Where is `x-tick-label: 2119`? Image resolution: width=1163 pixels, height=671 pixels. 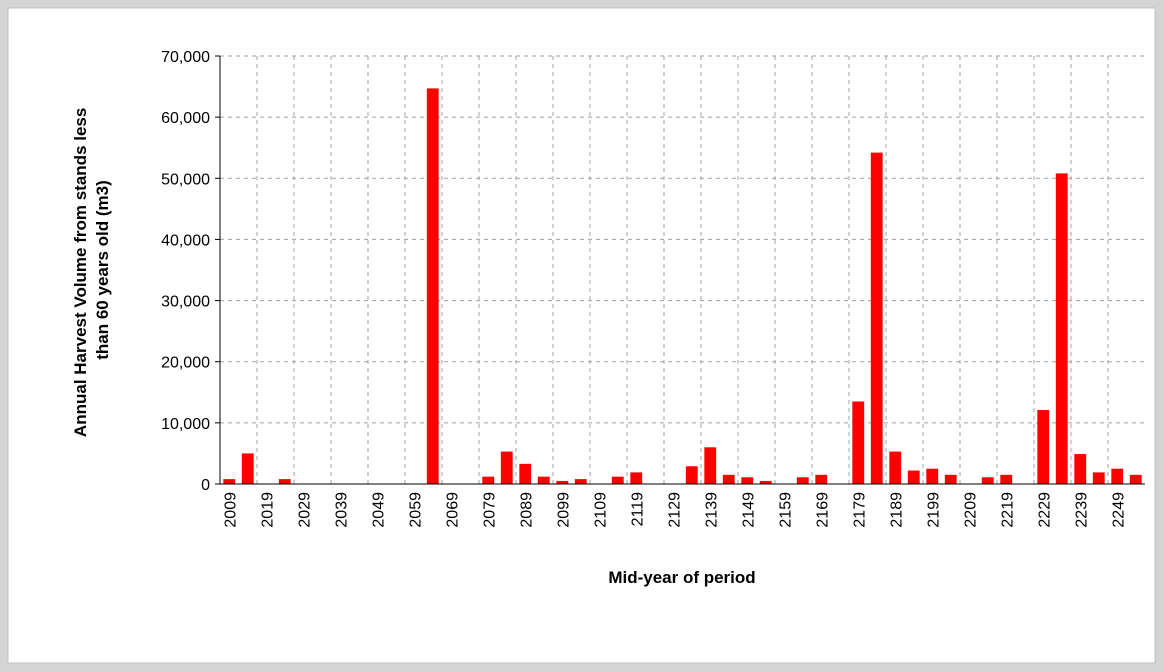
x-tick-label: 2119 is located at coordinates (637, 509).